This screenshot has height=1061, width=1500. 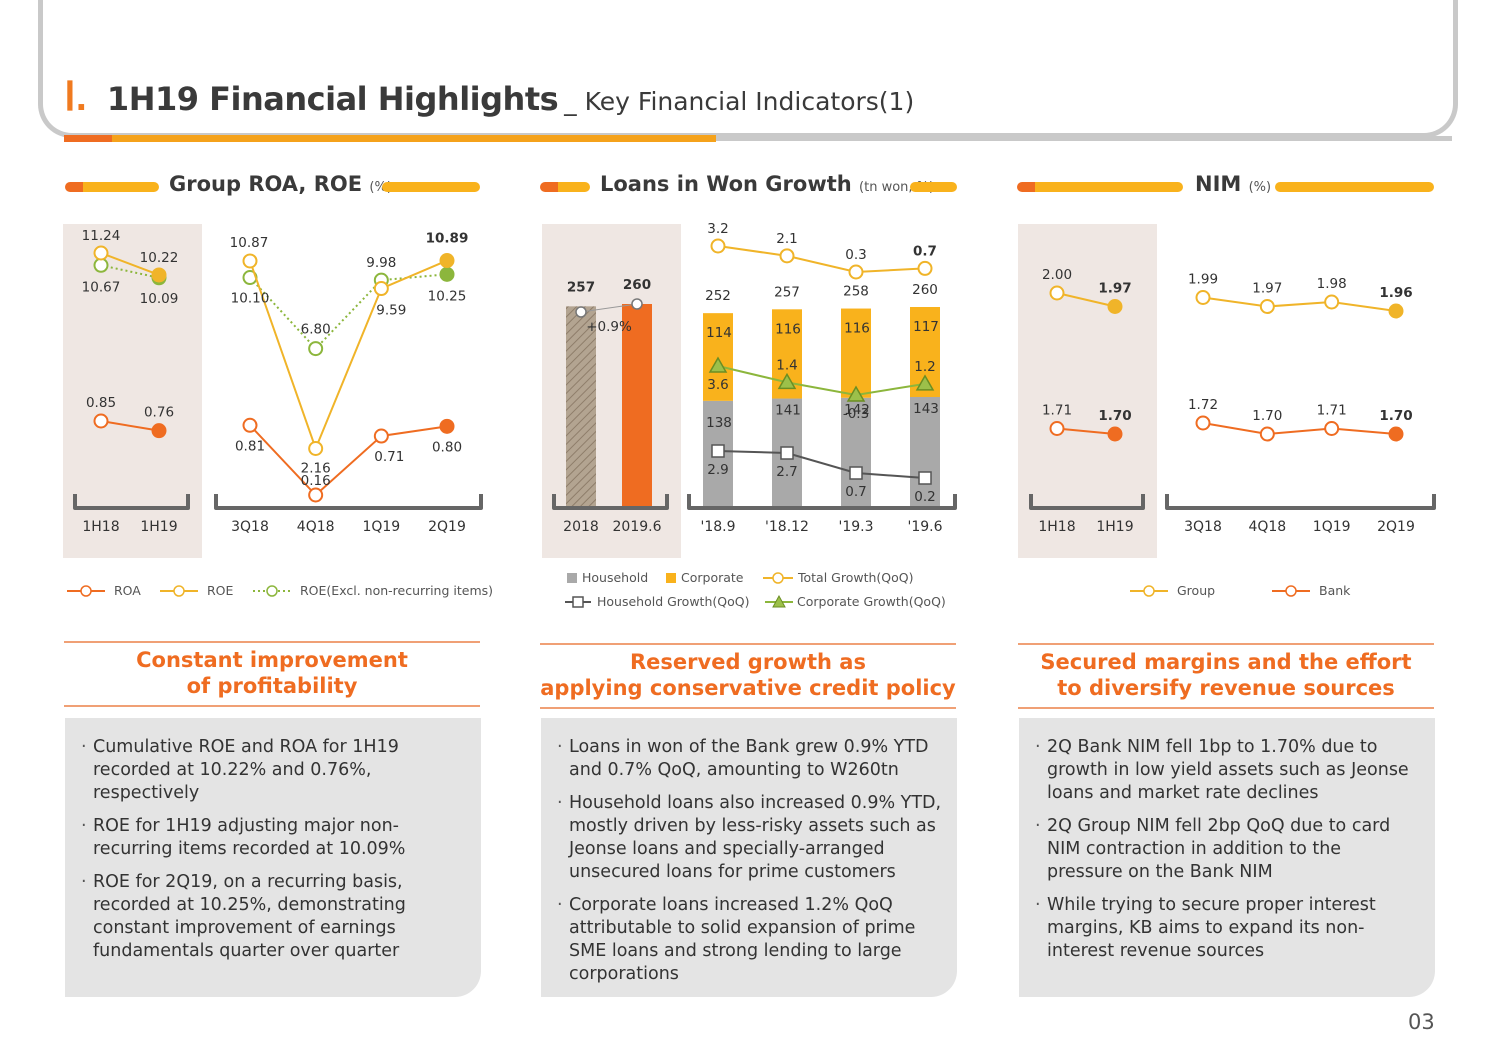 I want to click on panel-title-nim: NIM (%), so click(x=1233, y=184).